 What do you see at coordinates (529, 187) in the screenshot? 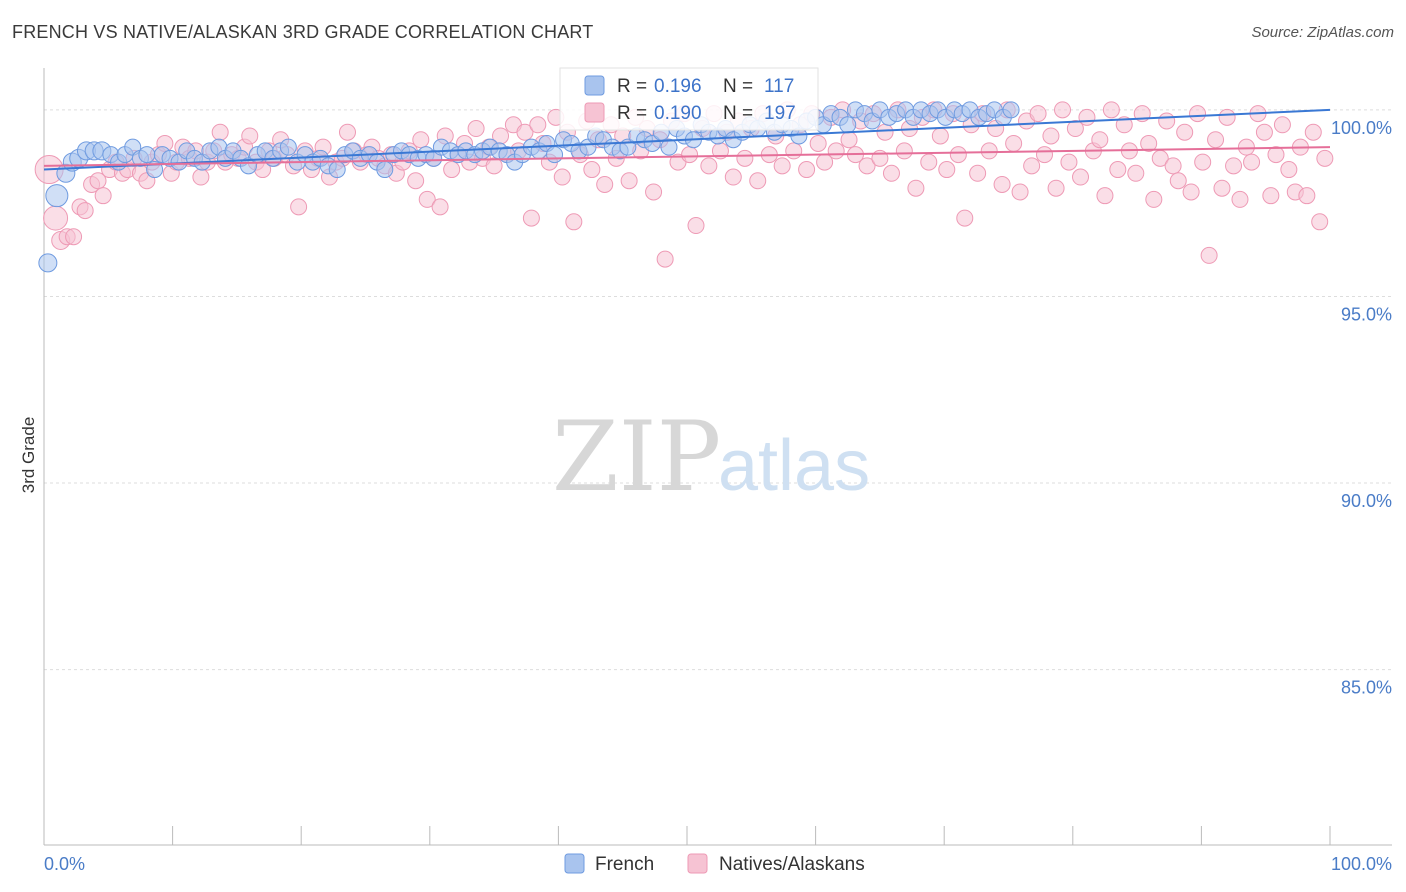
I see `french-points-group` at bounding box center [529, 187].